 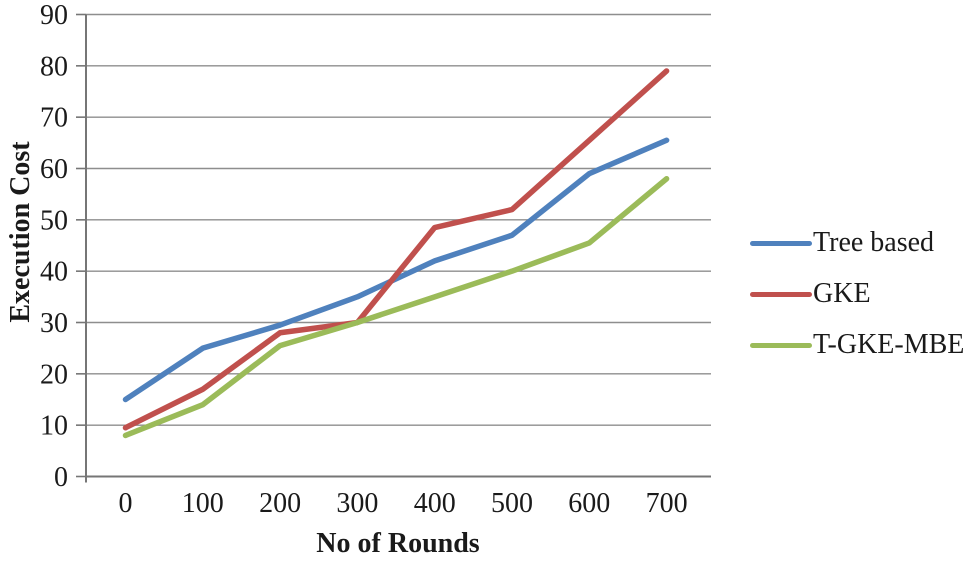 What do you see at coordinates (20, 232) in the screenshot?
I see `y-axis-title: Execution Cost` at bounding box center [20, 232].